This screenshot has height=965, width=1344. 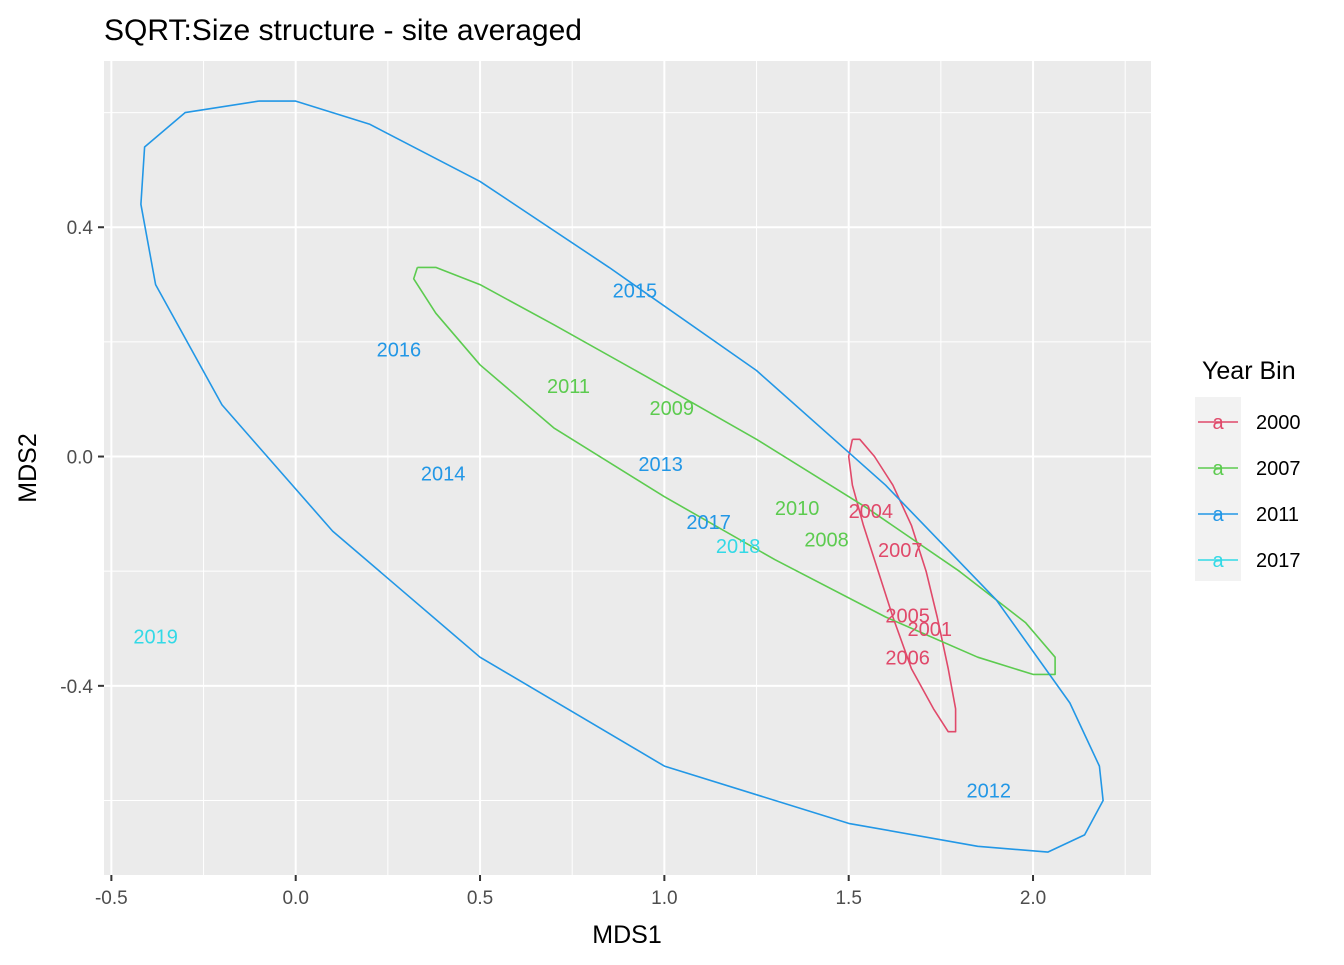 I want to click on point-label-2007: 2007, so click(x=900, y=551).